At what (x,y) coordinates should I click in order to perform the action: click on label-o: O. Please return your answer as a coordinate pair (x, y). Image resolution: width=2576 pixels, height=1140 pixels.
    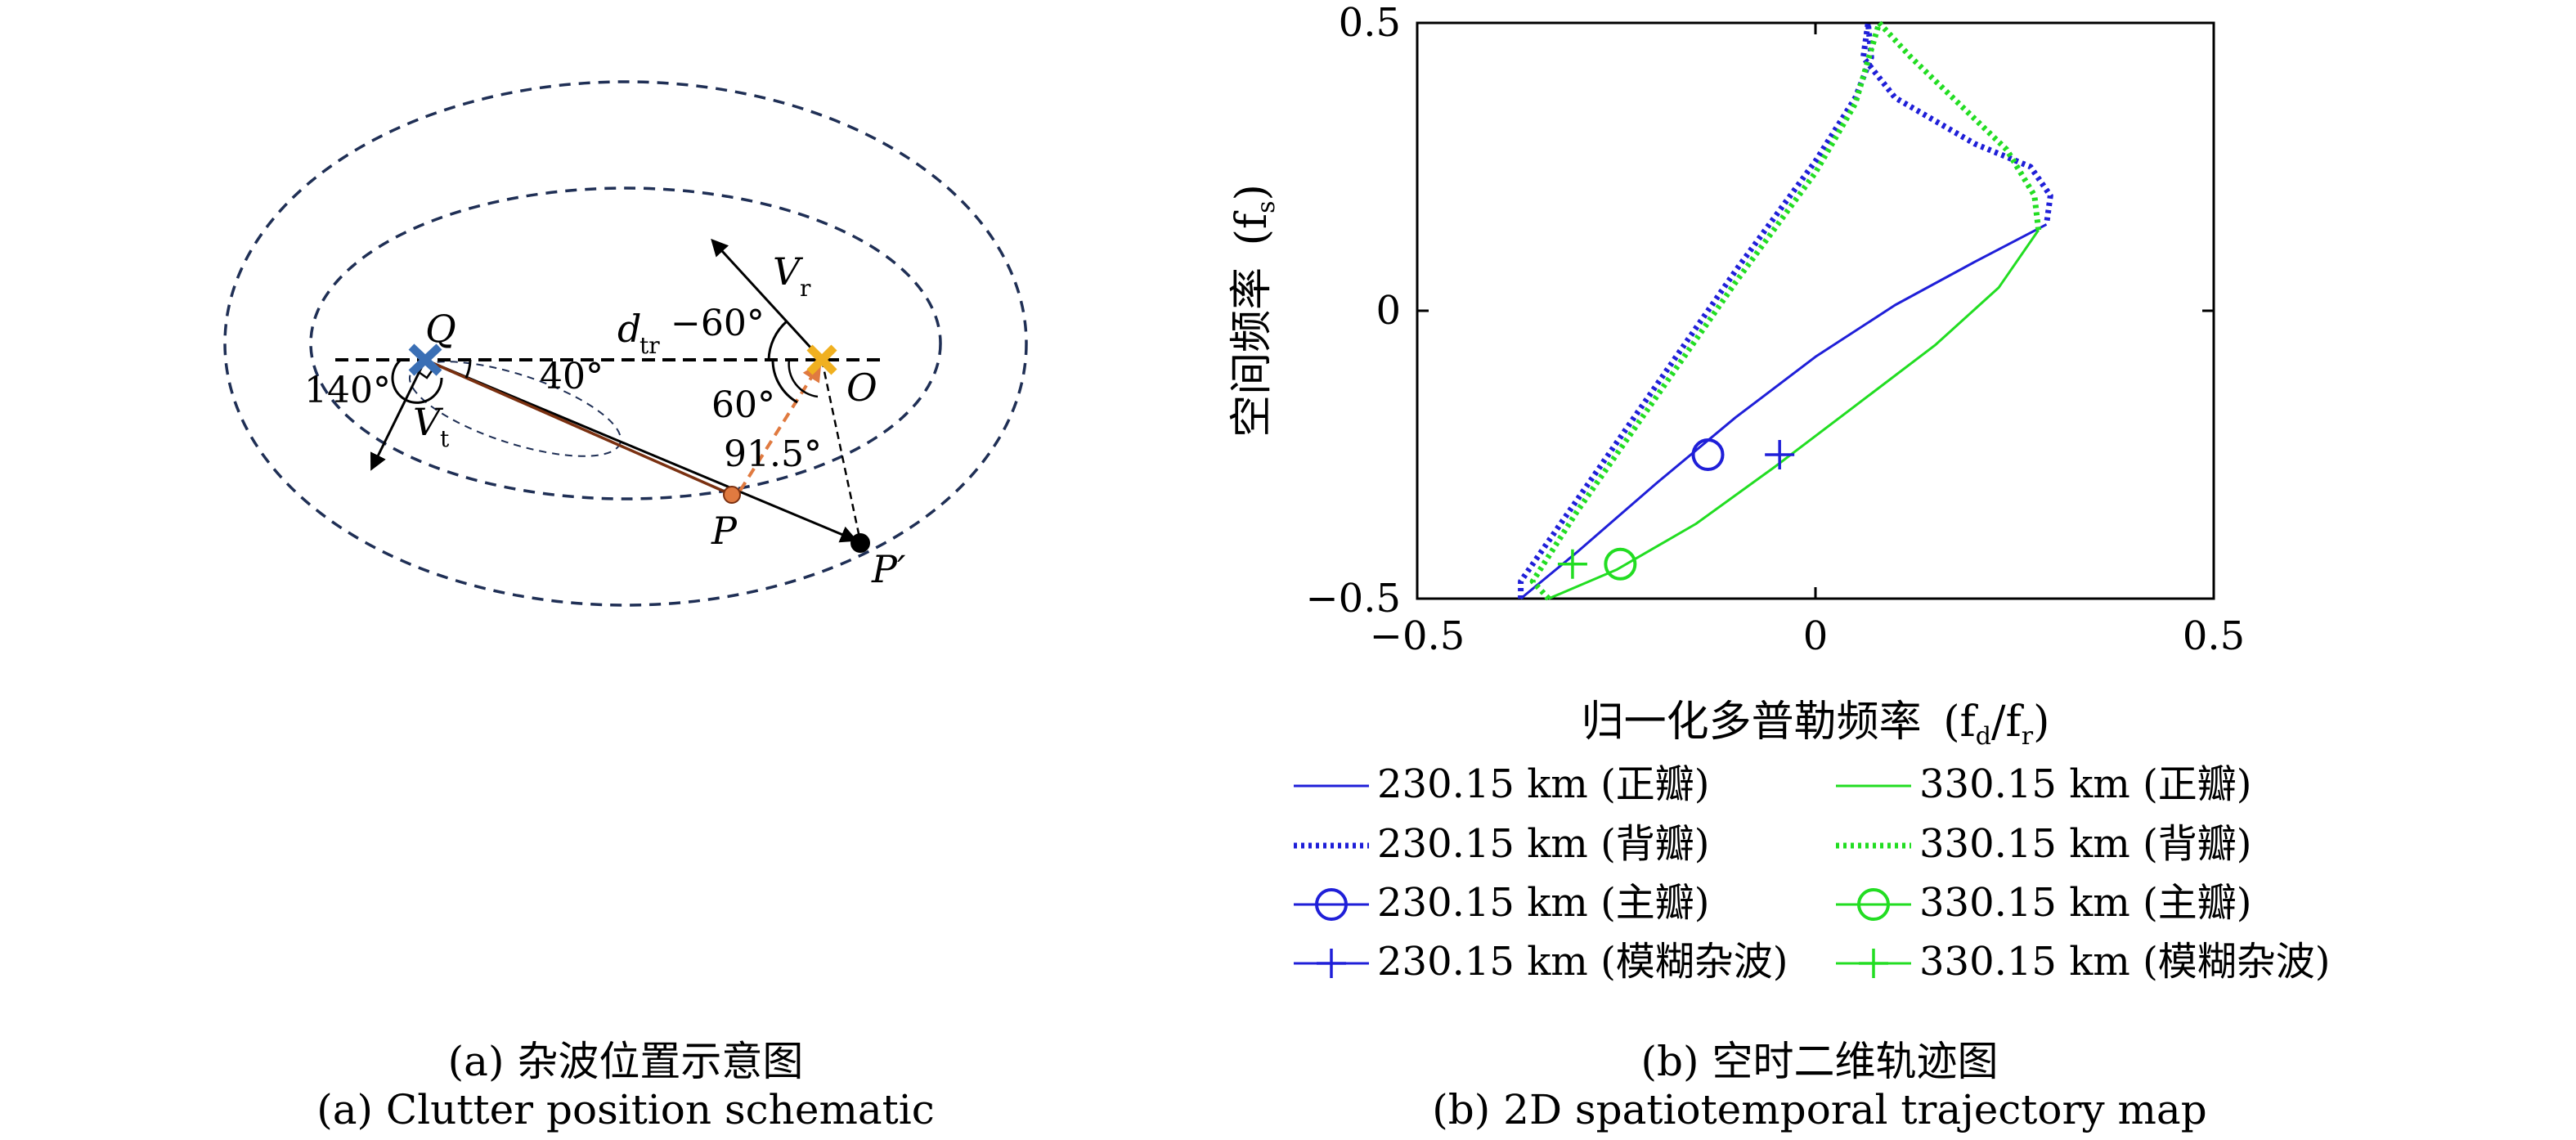
    Looking at the image, I should click on (862, 388).